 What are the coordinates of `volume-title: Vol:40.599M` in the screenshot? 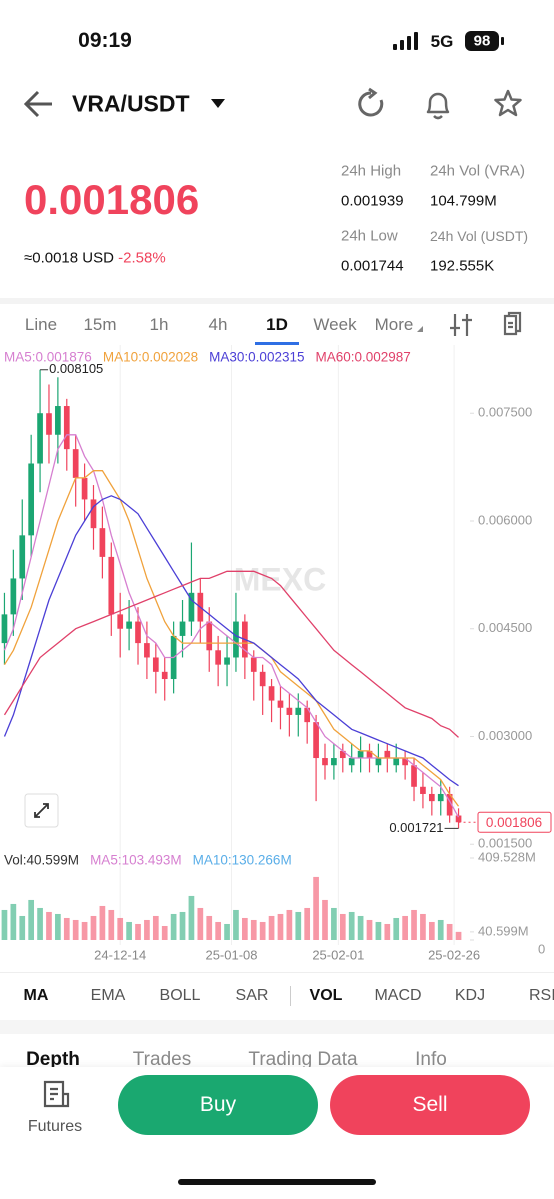 It's located at (41, 860).